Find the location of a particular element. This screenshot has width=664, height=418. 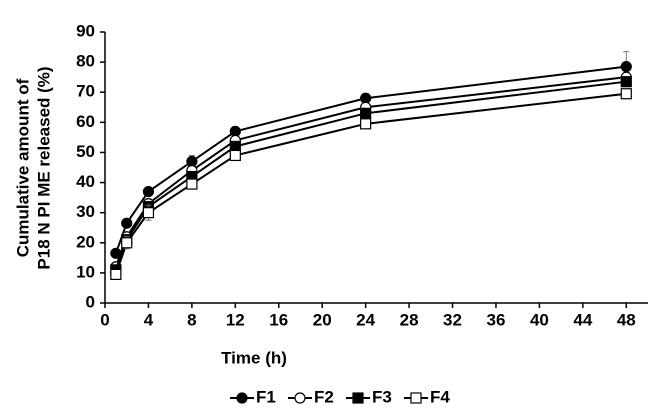

x-tick-label: 40 is located at coordinates (539, 319).